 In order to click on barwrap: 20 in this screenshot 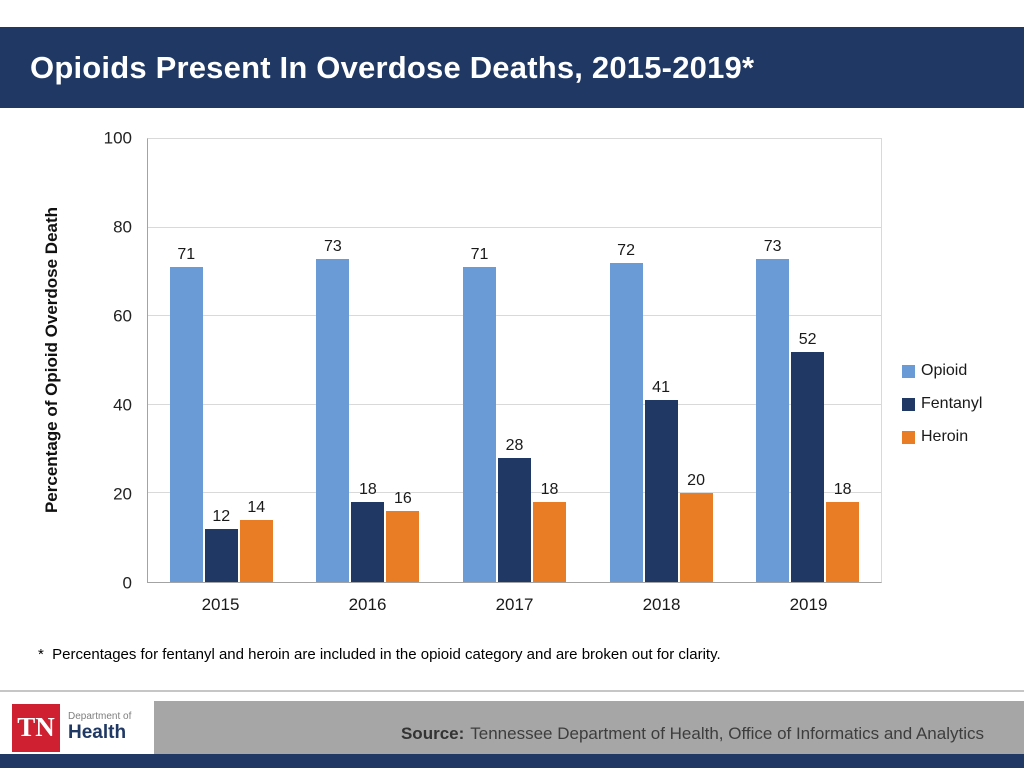, I will do `click(696, 360)`.